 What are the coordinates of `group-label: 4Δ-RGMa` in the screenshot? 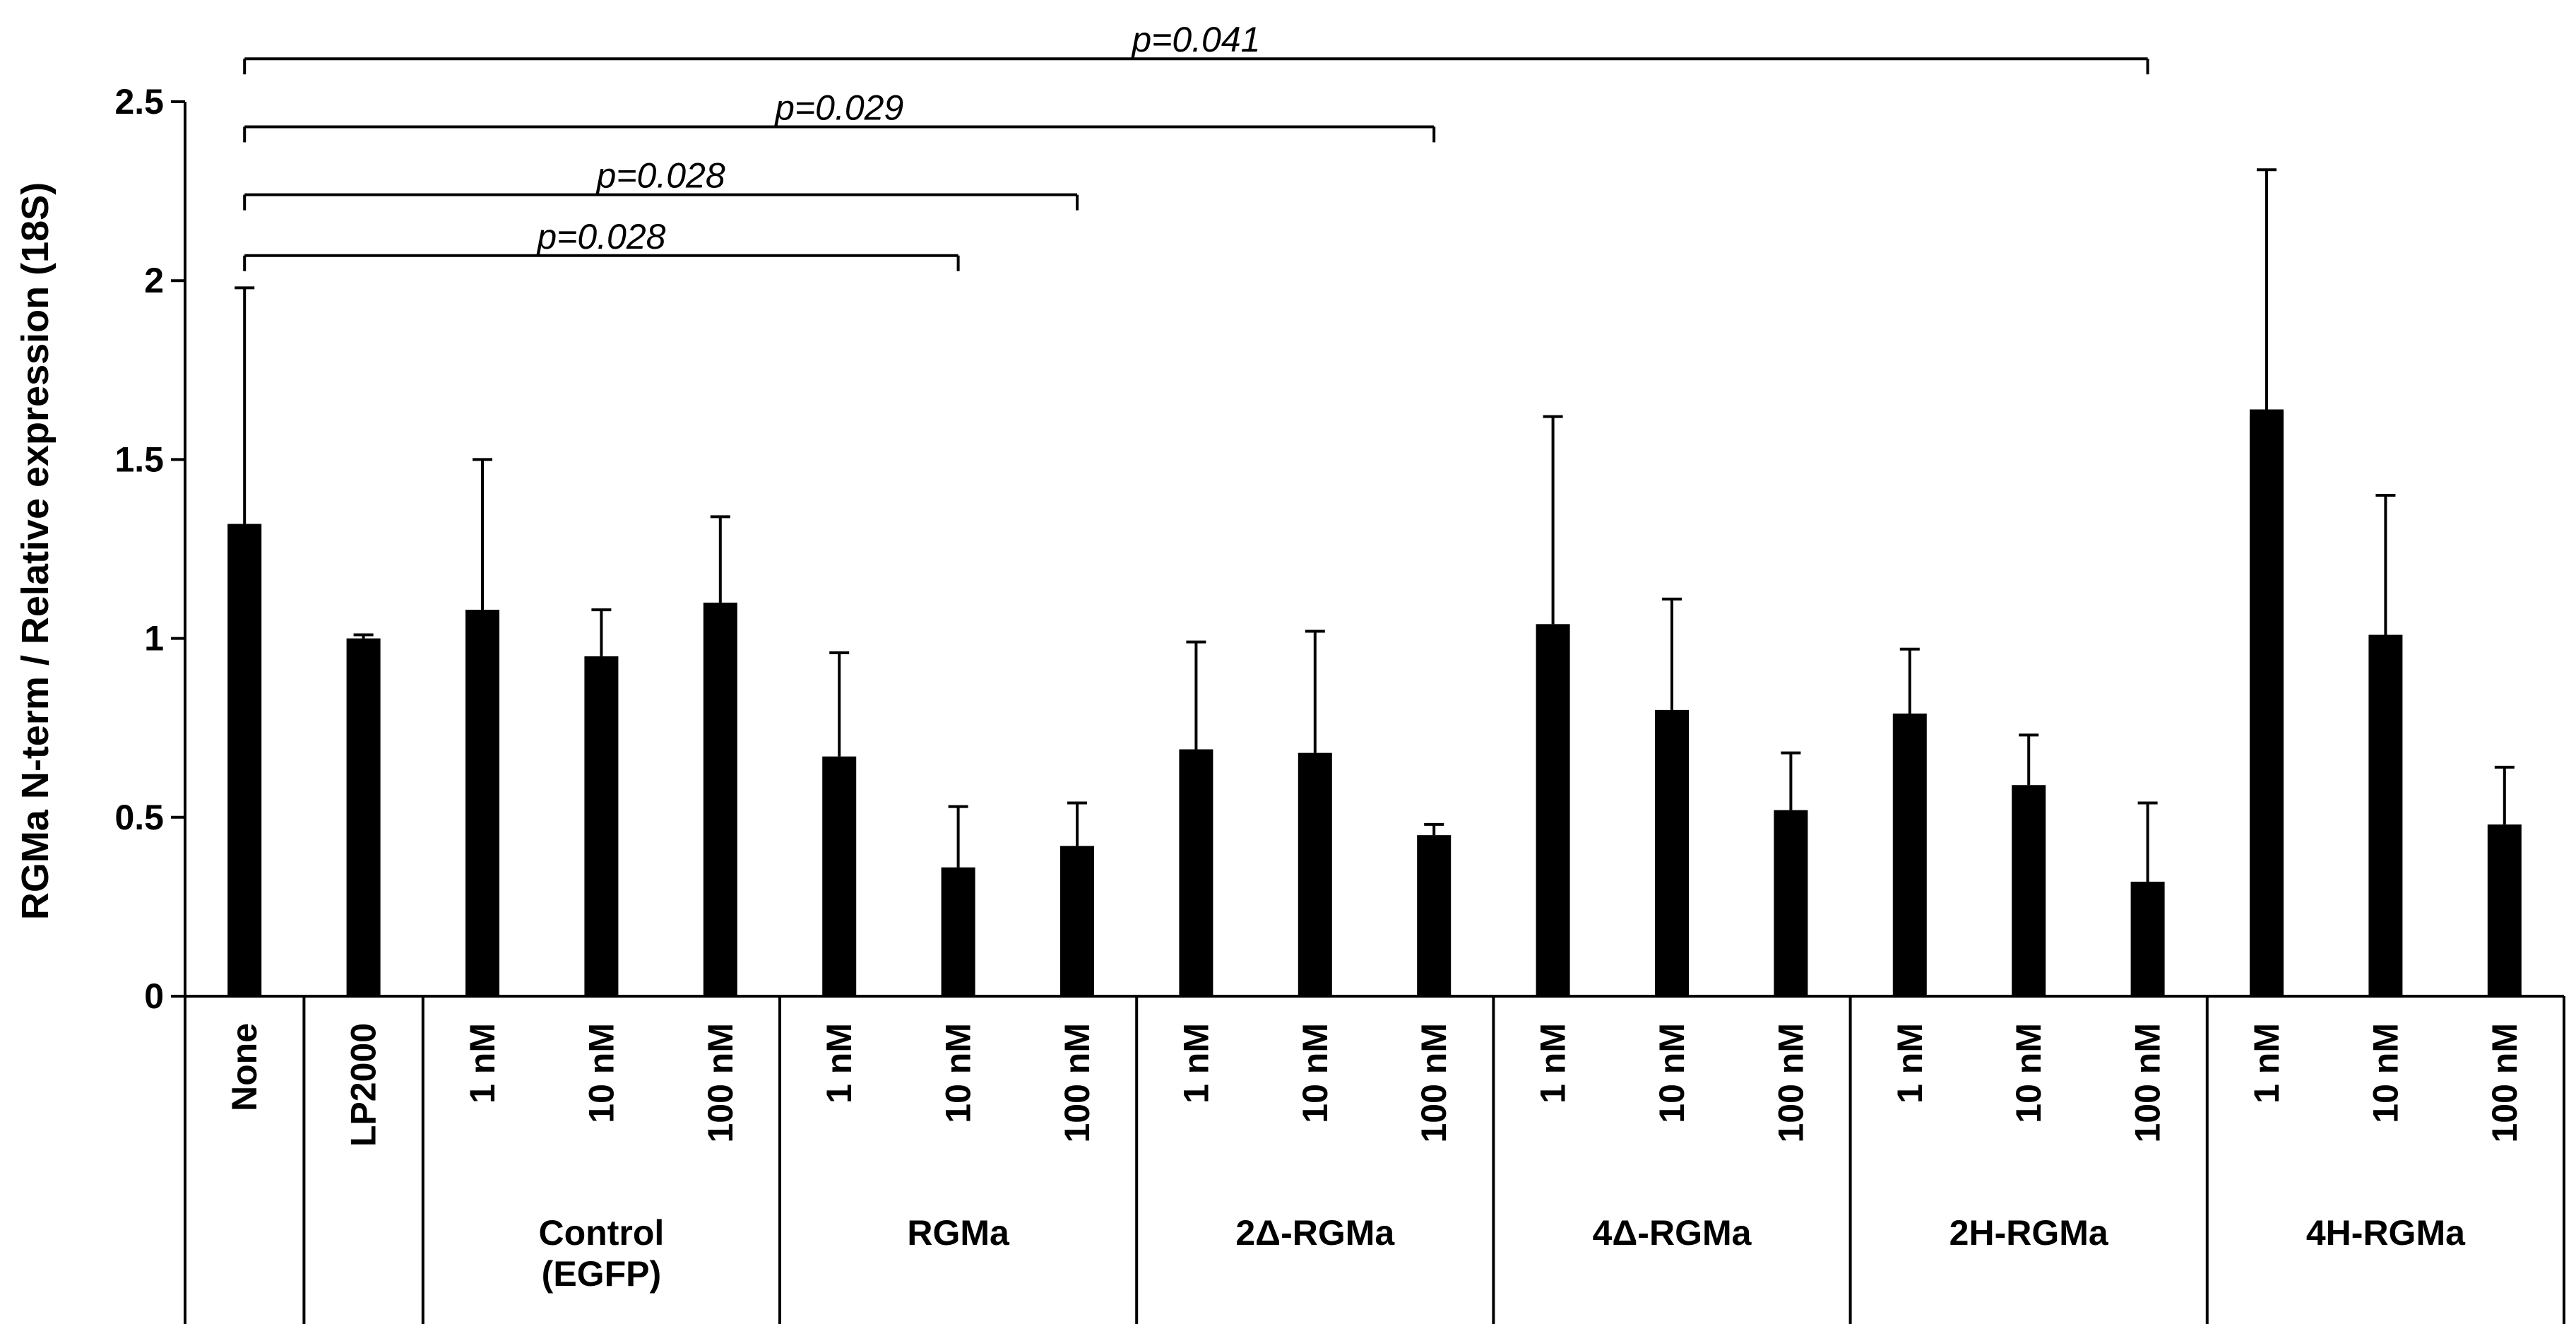 It's located at (1672, 1233).